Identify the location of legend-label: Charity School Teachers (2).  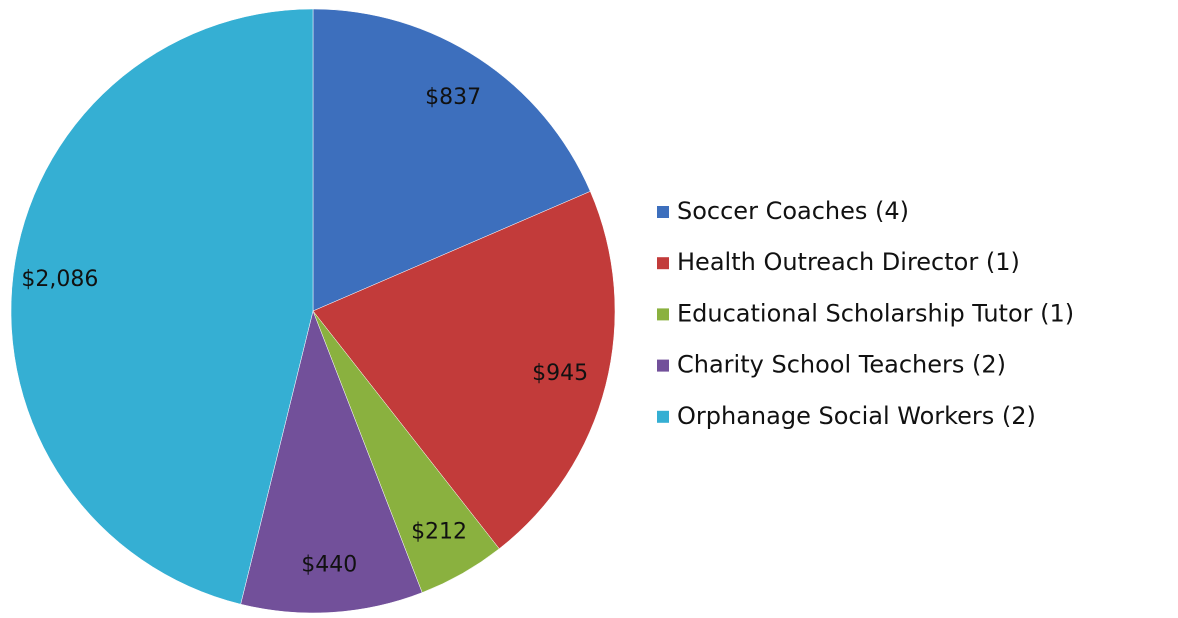
(841, 365).